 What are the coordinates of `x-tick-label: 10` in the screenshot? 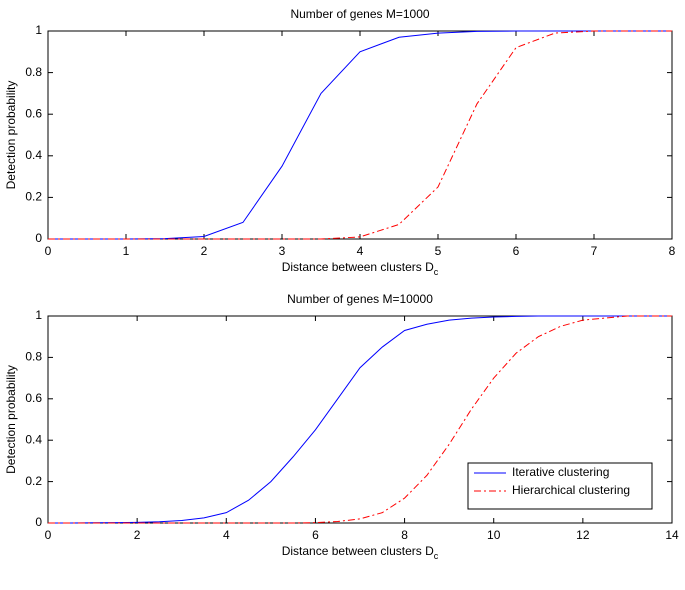 It's located at (494, 535).